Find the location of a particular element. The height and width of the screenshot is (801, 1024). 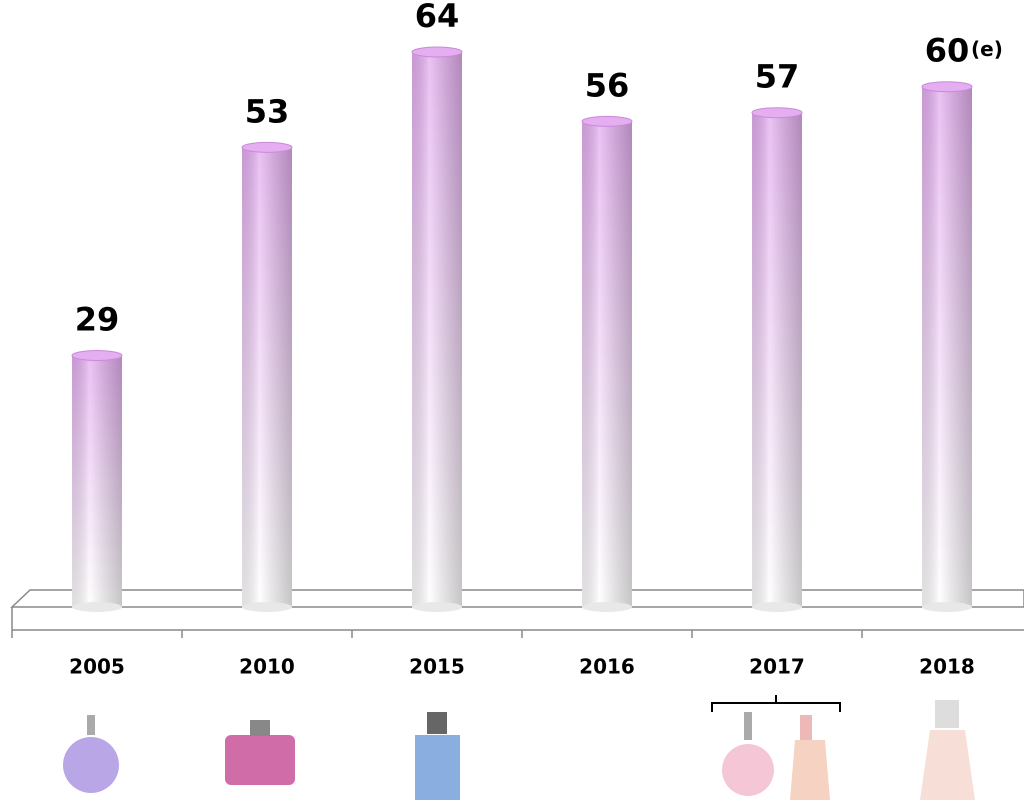

floor is located at coordinates (517, 610).